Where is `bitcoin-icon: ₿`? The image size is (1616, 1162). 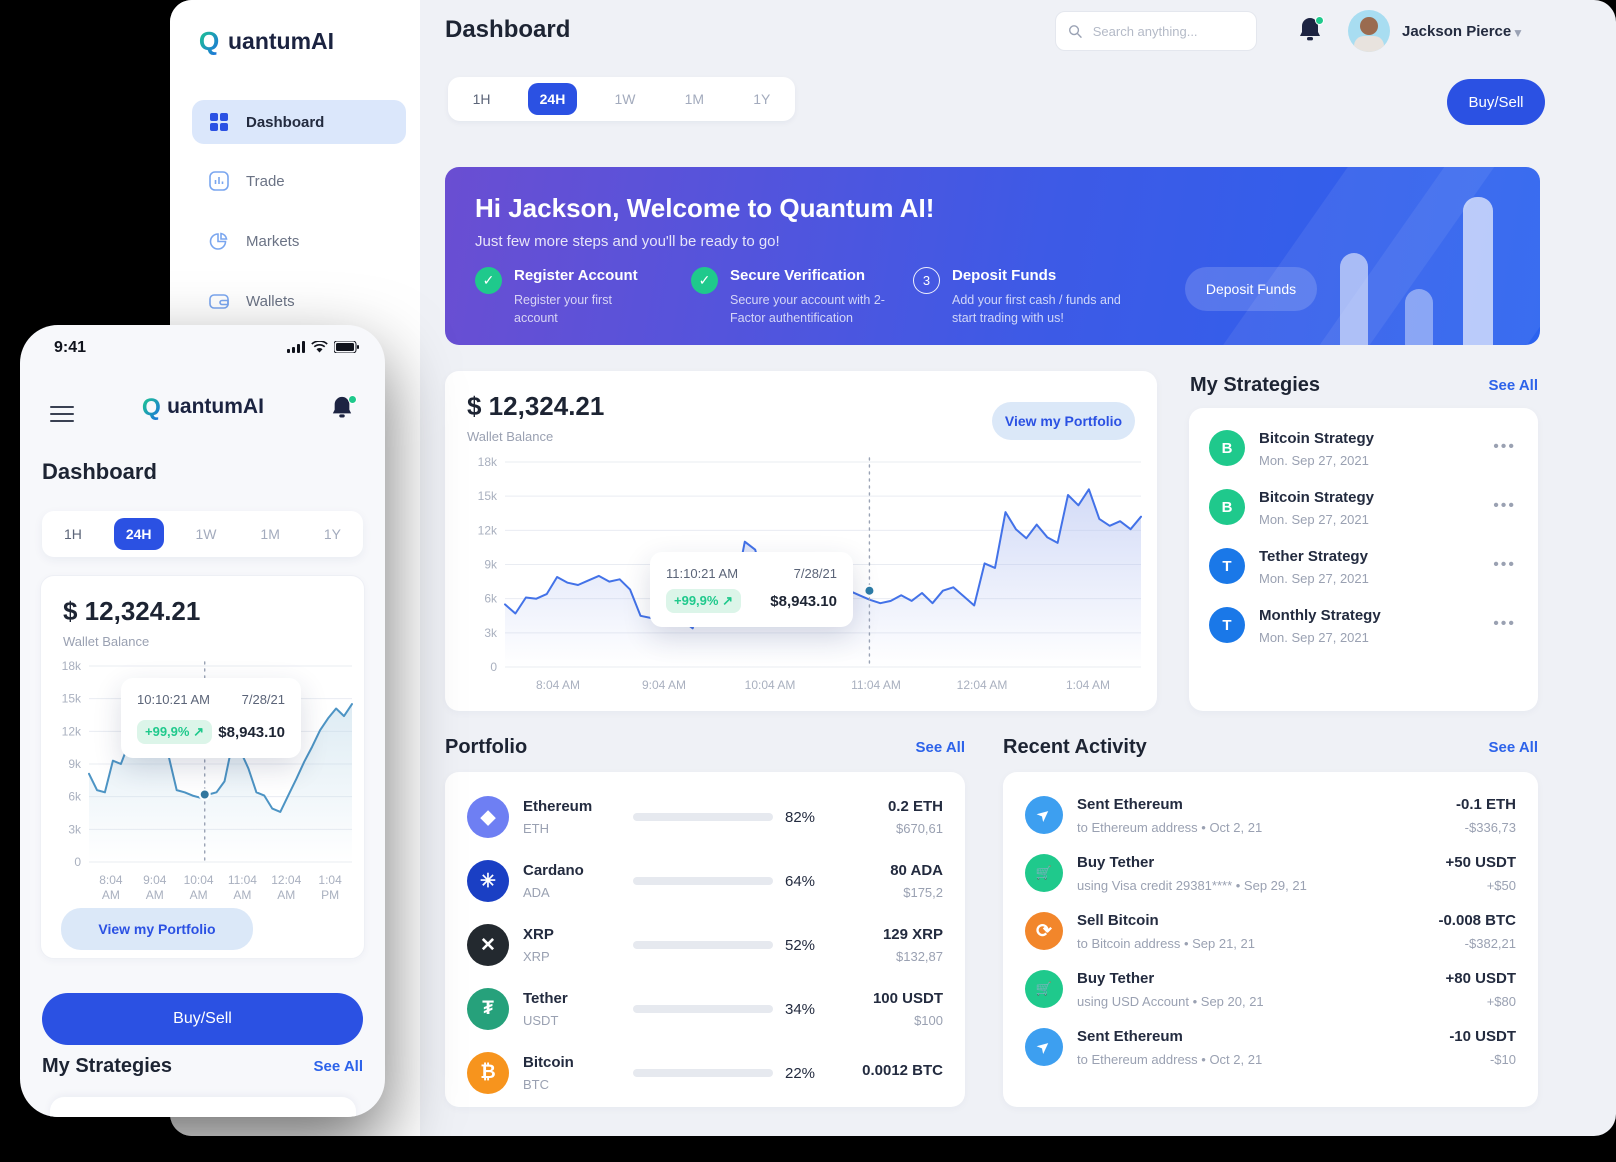 bitcoin-icon: ₿ is located at coordinates (488, 1073).